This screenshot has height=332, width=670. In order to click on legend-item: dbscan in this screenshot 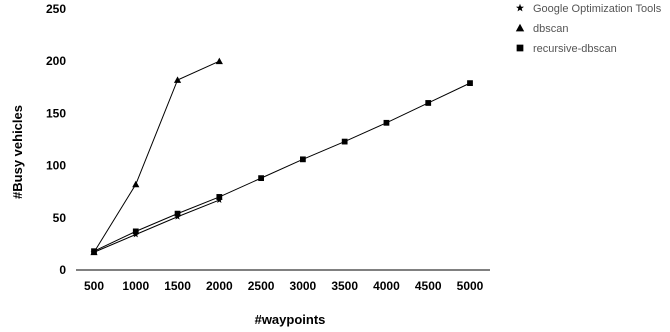, I will do `click(541, 29)`.